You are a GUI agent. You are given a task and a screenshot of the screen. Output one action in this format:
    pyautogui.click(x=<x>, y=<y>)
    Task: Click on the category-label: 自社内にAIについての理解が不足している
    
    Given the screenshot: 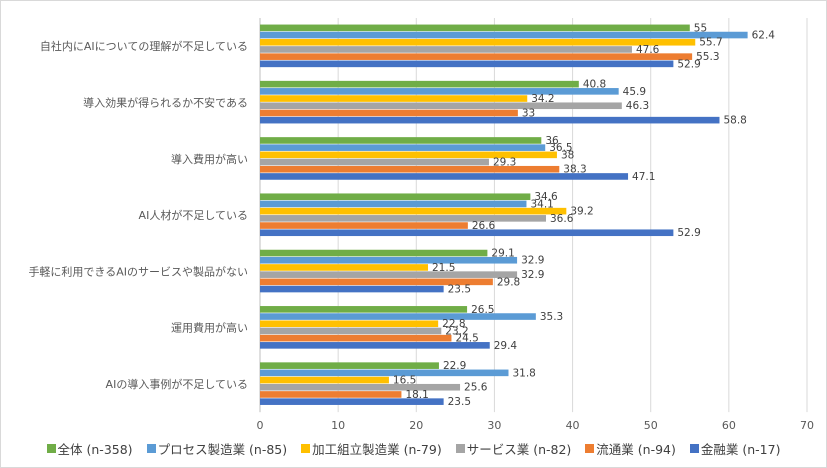 What is the action you would take?
    pyautogui.click(x=144, y=46)
    